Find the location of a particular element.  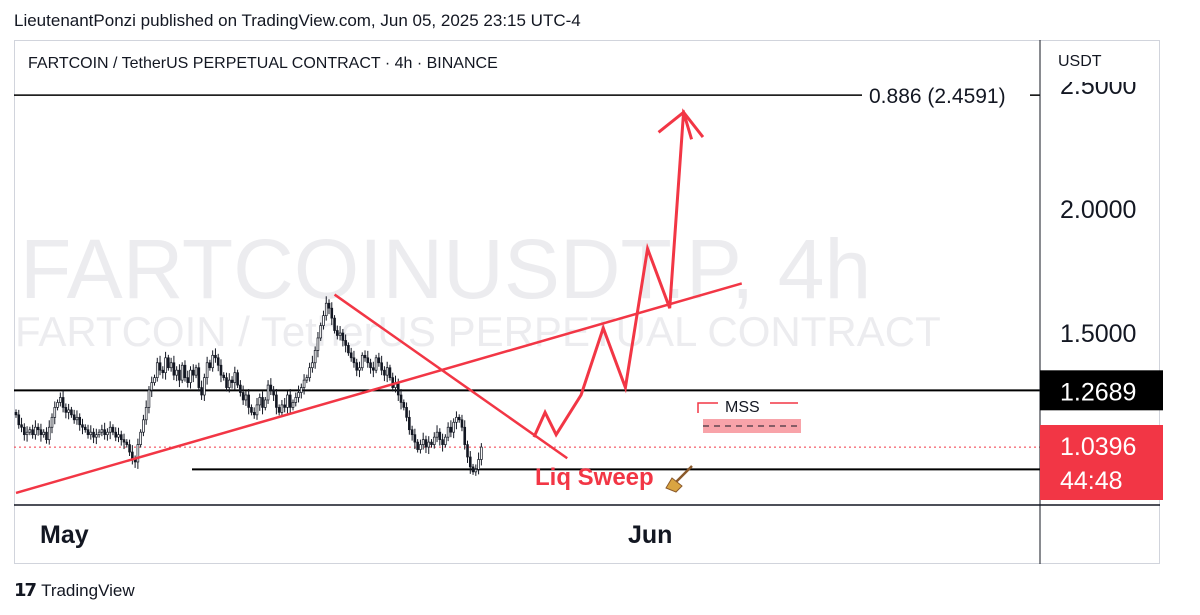

last-price-tag is located at coordinates (1101, 462).